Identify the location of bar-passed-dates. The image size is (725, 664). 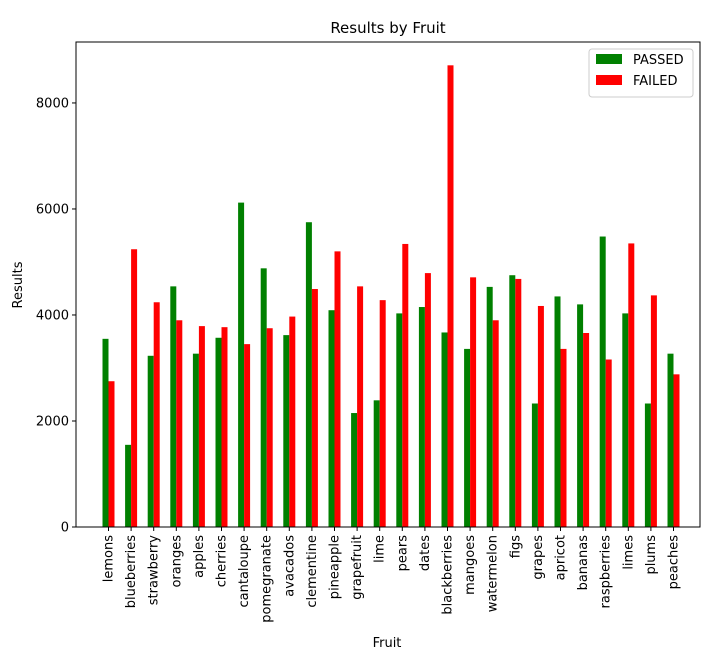
(421, 417).